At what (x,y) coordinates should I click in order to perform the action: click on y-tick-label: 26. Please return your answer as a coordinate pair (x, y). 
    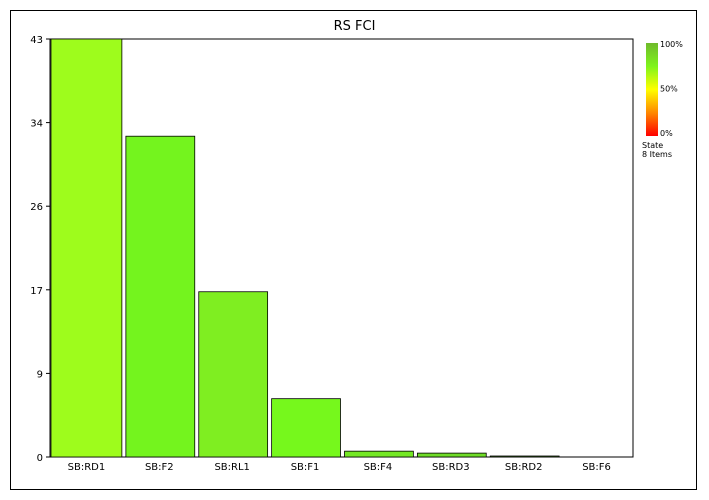
    Looking at the image, I should click on (36, 207).